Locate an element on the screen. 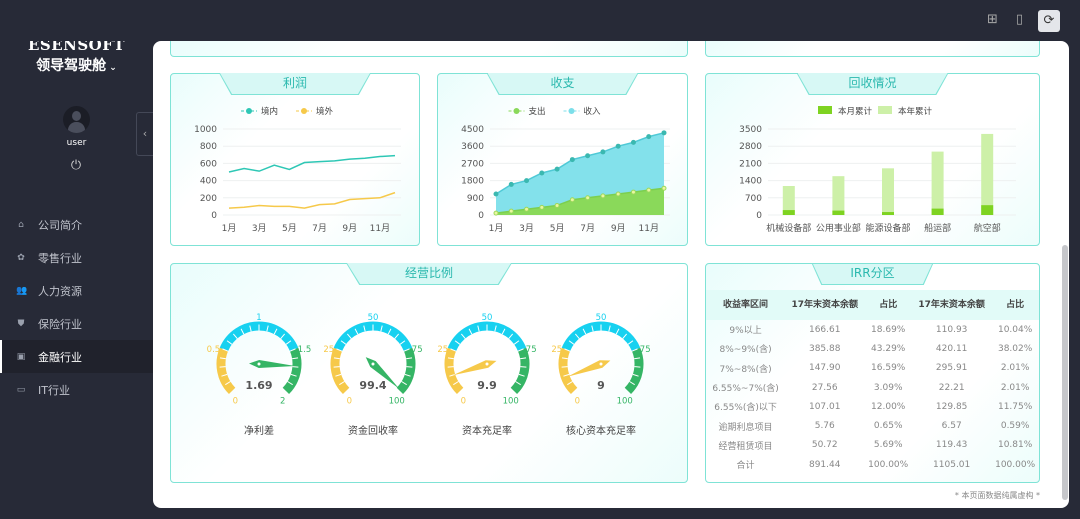  collapse-sidebar-button: ‹ is located at coordinates (144, 134).